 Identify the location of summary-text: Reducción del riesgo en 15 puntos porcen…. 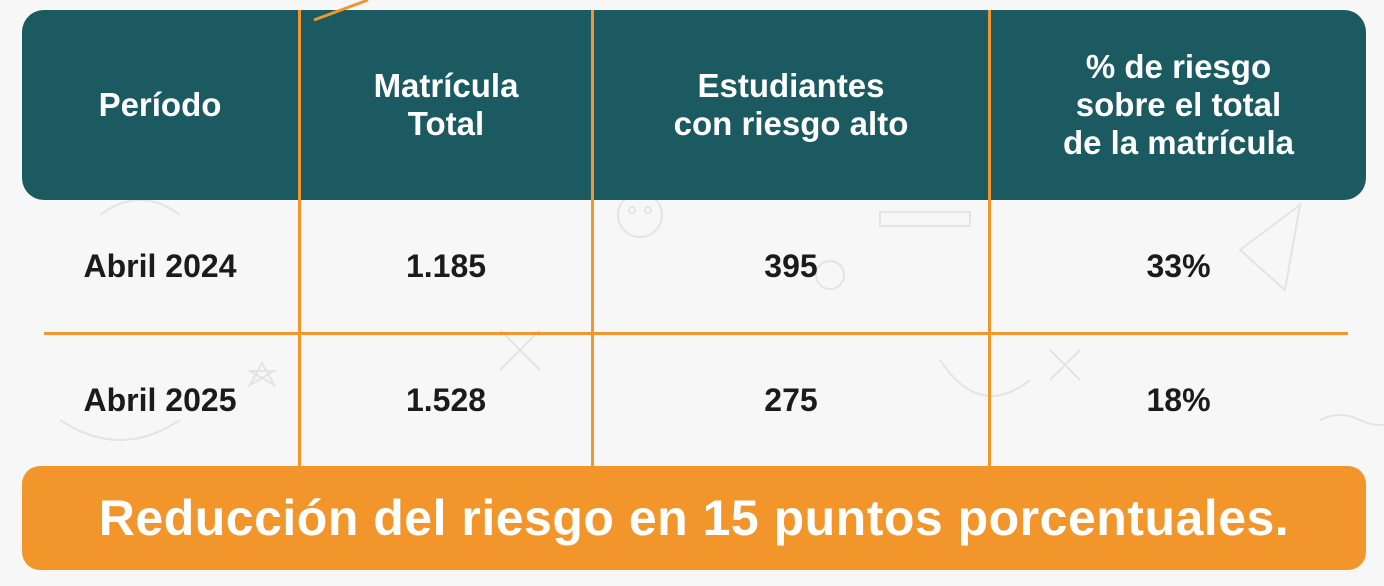
(694, 518).